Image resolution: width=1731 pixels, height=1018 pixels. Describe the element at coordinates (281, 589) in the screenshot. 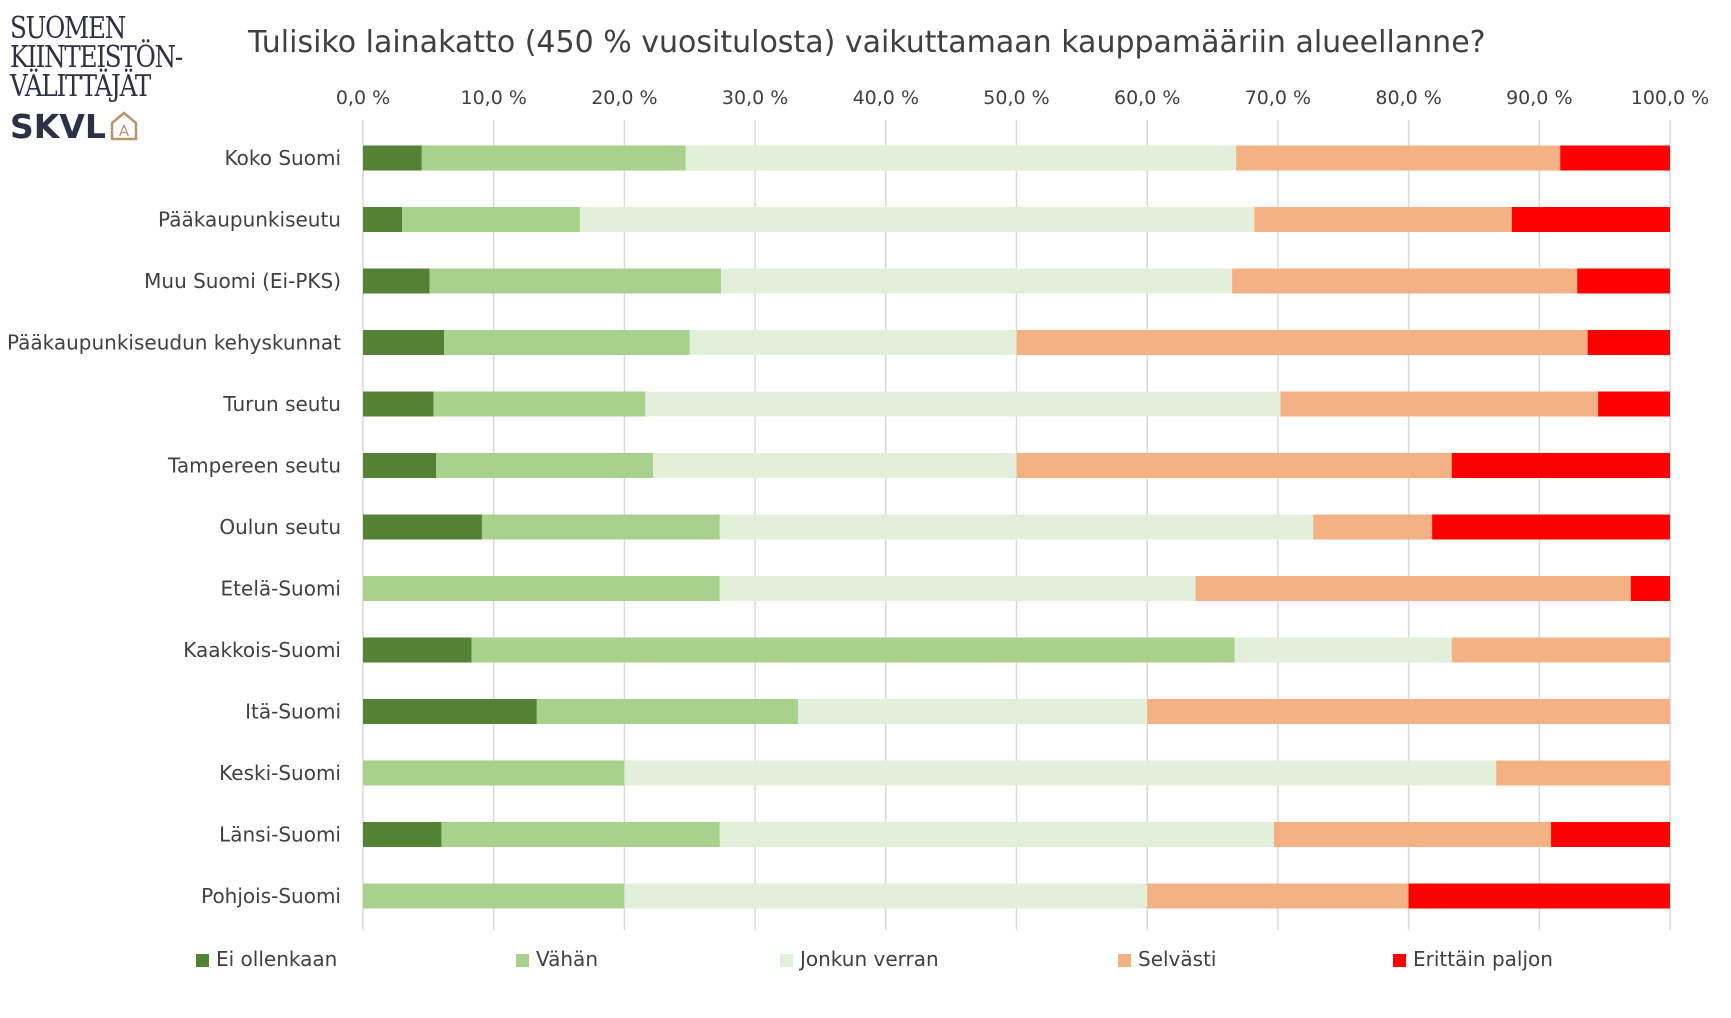

I see `category-label: Etelä-Suomi` at that location.